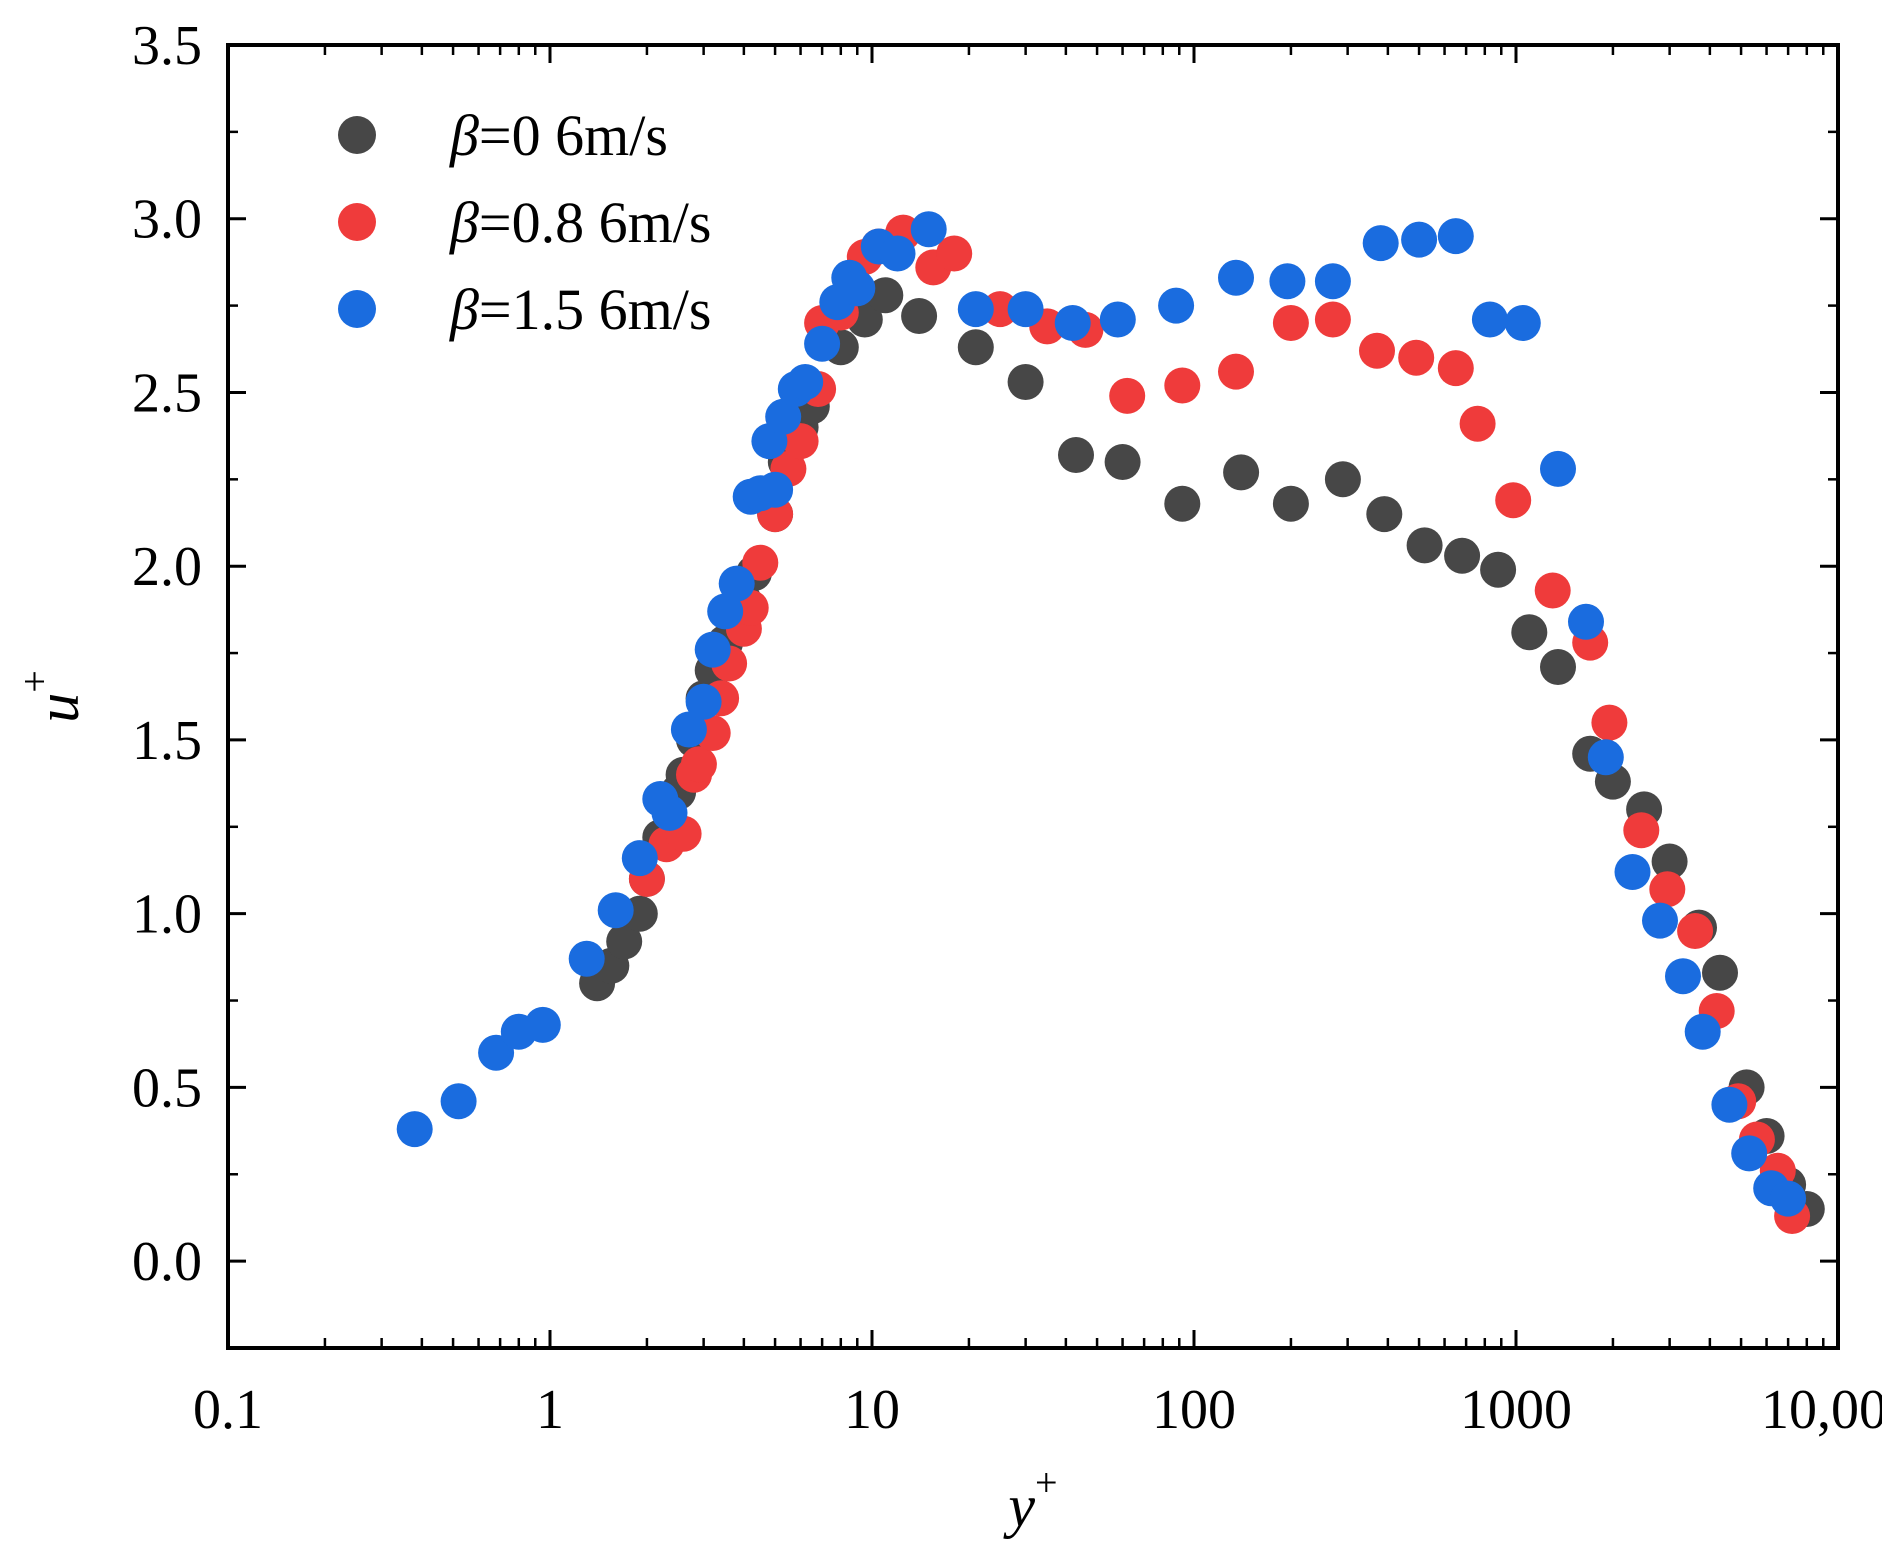 This screenshot has height=1547, width=1882. I want to click on x-tick-label: 10, so click(872, 1410).